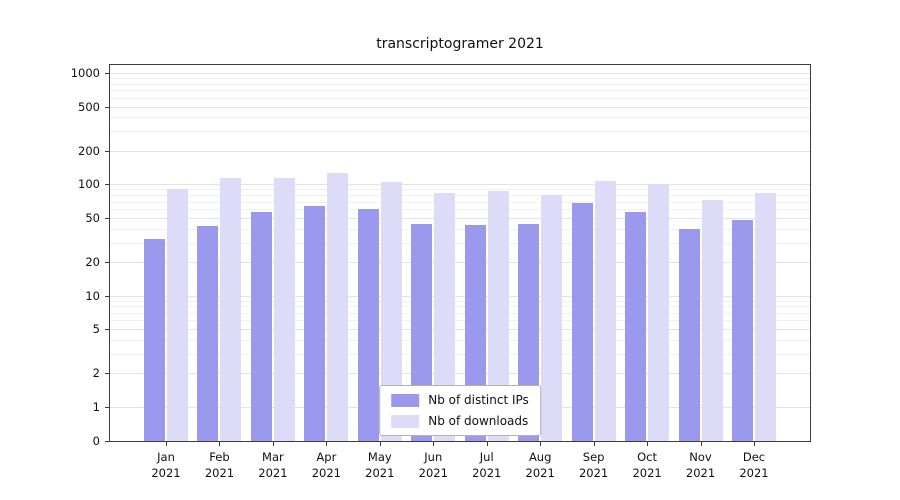  What do you see at coordinates (460, 44) in the screenshot?
I see `chart-title: transcriptogramer 2021` at bounding box center [460, 44].